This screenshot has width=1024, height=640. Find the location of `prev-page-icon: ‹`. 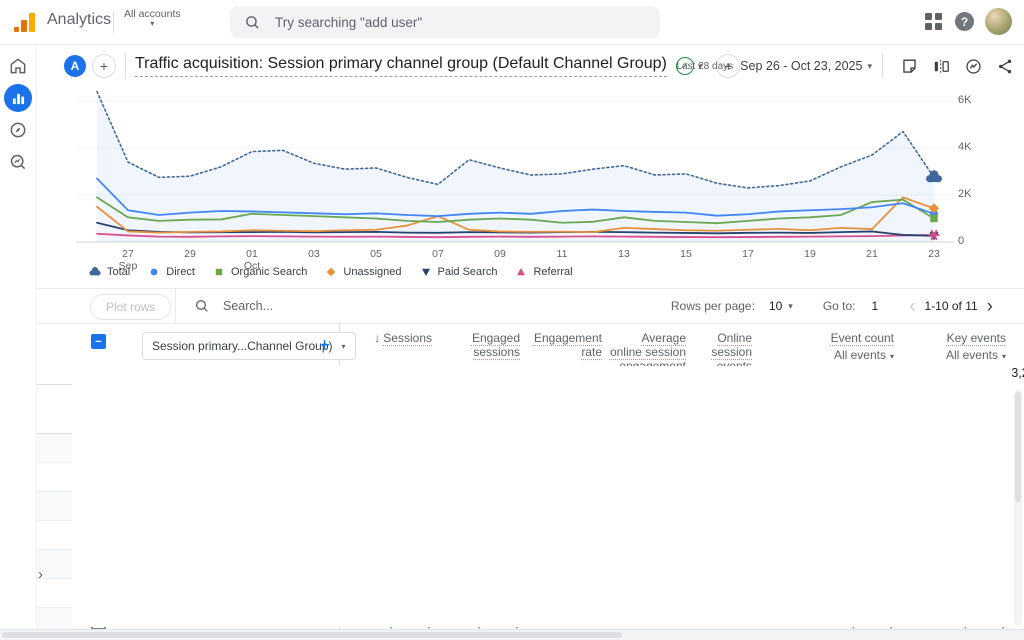

prev-page-icon: ‹ is located at coordinates (912, 306).